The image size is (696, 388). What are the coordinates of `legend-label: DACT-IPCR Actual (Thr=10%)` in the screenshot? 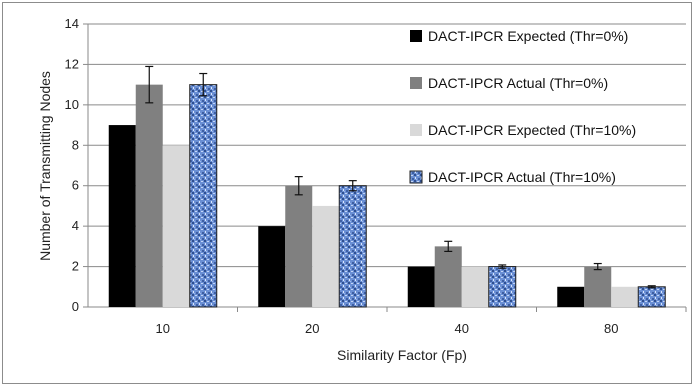 It's located at (522, 177).